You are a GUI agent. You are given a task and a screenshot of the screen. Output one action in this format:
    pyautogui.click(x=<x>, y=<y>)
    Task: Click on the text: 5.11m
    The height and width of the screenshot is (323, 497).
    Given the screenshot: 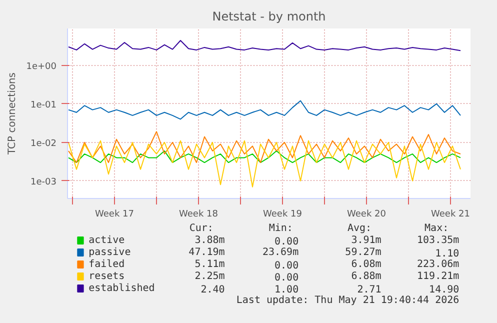 What is the action you would take?
    pyautogui.click(x=209, y=264)
    